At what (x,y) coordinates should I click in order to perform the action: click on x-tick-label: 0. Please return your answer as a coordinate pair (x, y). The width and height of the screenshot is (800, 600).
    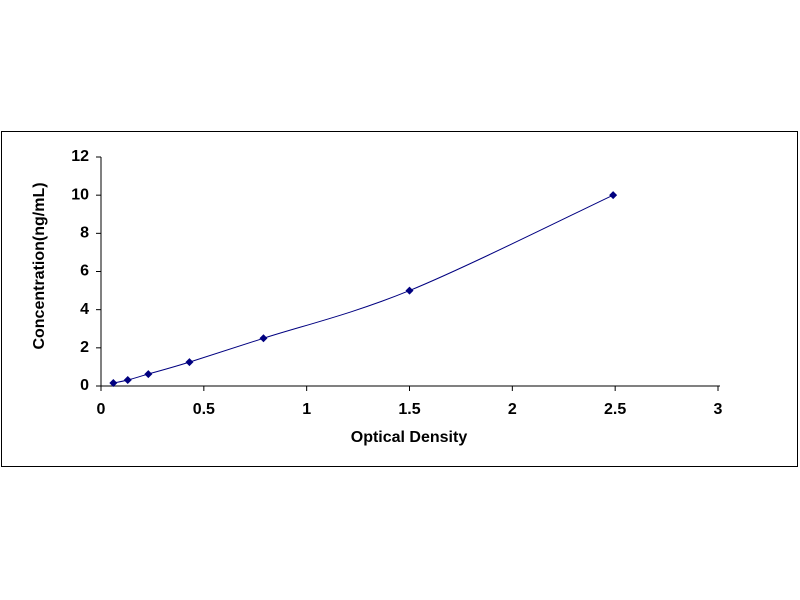
    Looking at the image, I should click on (101, 409).